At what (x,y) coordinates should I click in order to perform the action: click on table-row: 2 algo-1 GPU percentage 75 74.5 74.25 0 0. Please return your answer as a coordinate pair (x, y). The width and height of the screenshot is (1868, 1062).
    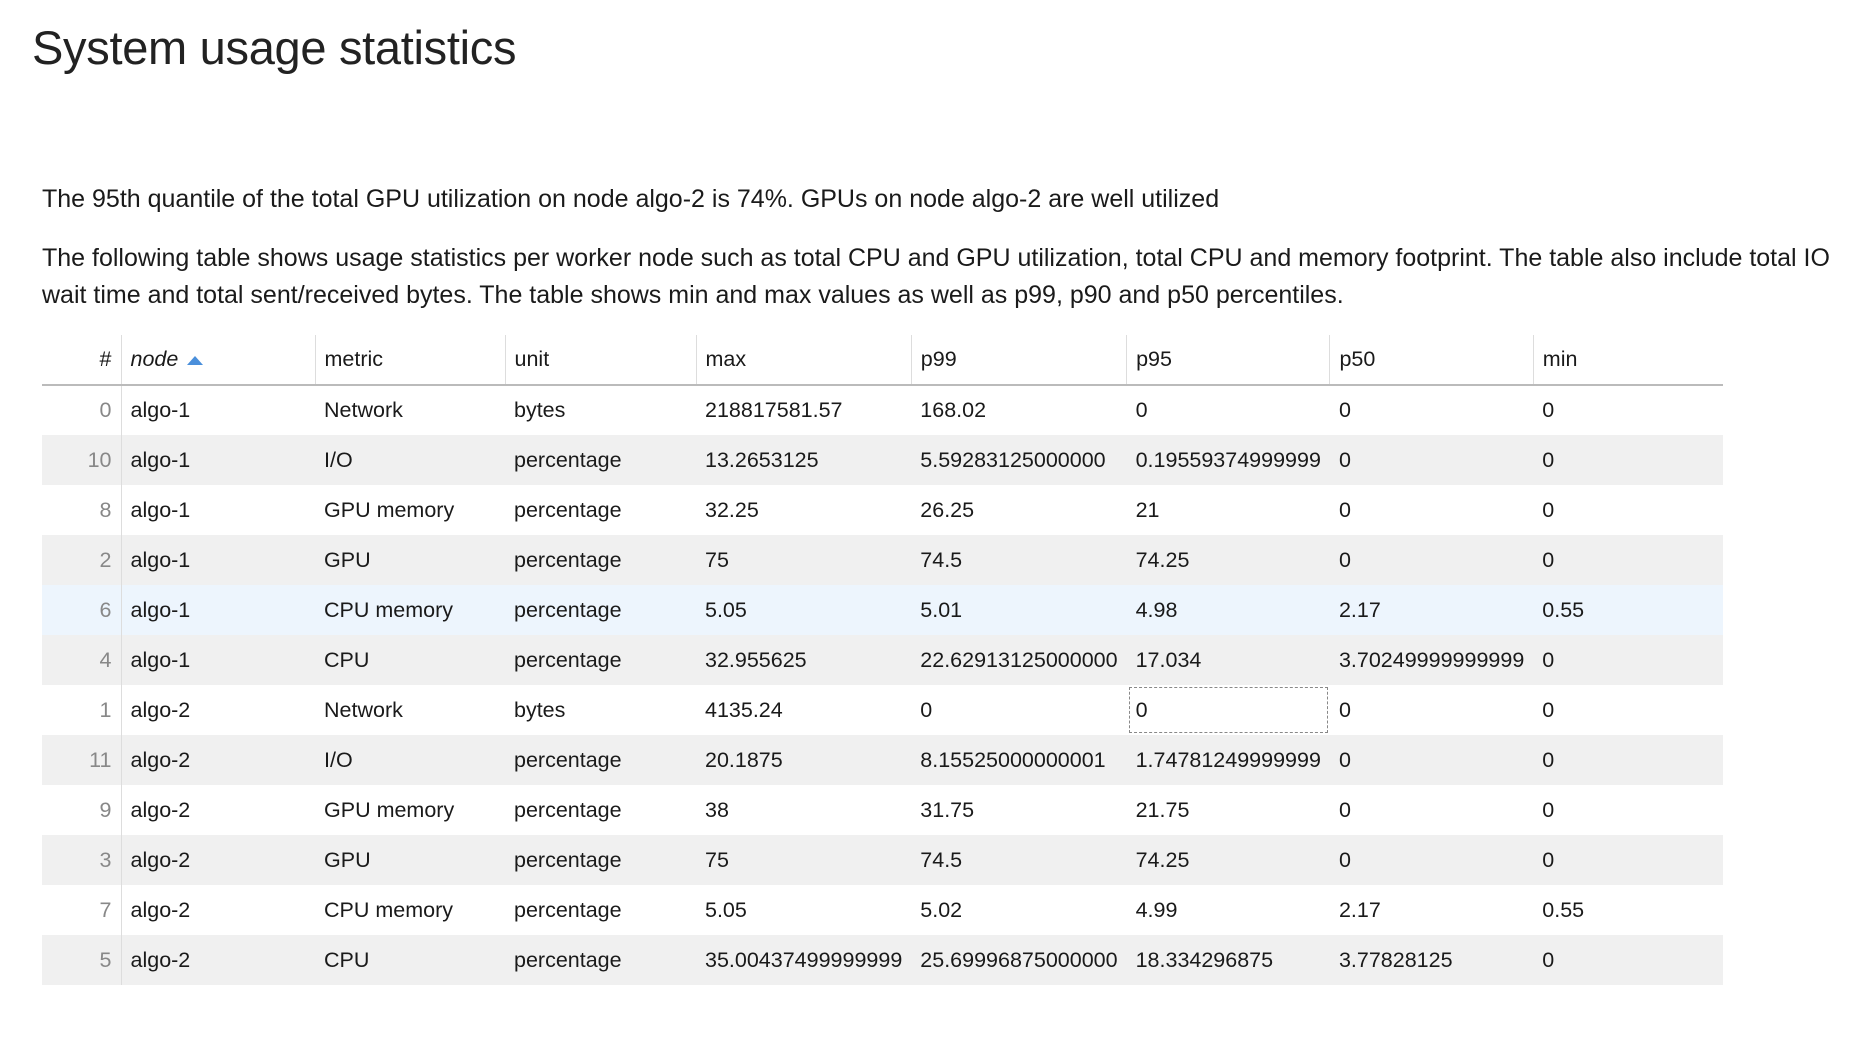
    Looking at the image, I should click on (883, 560).